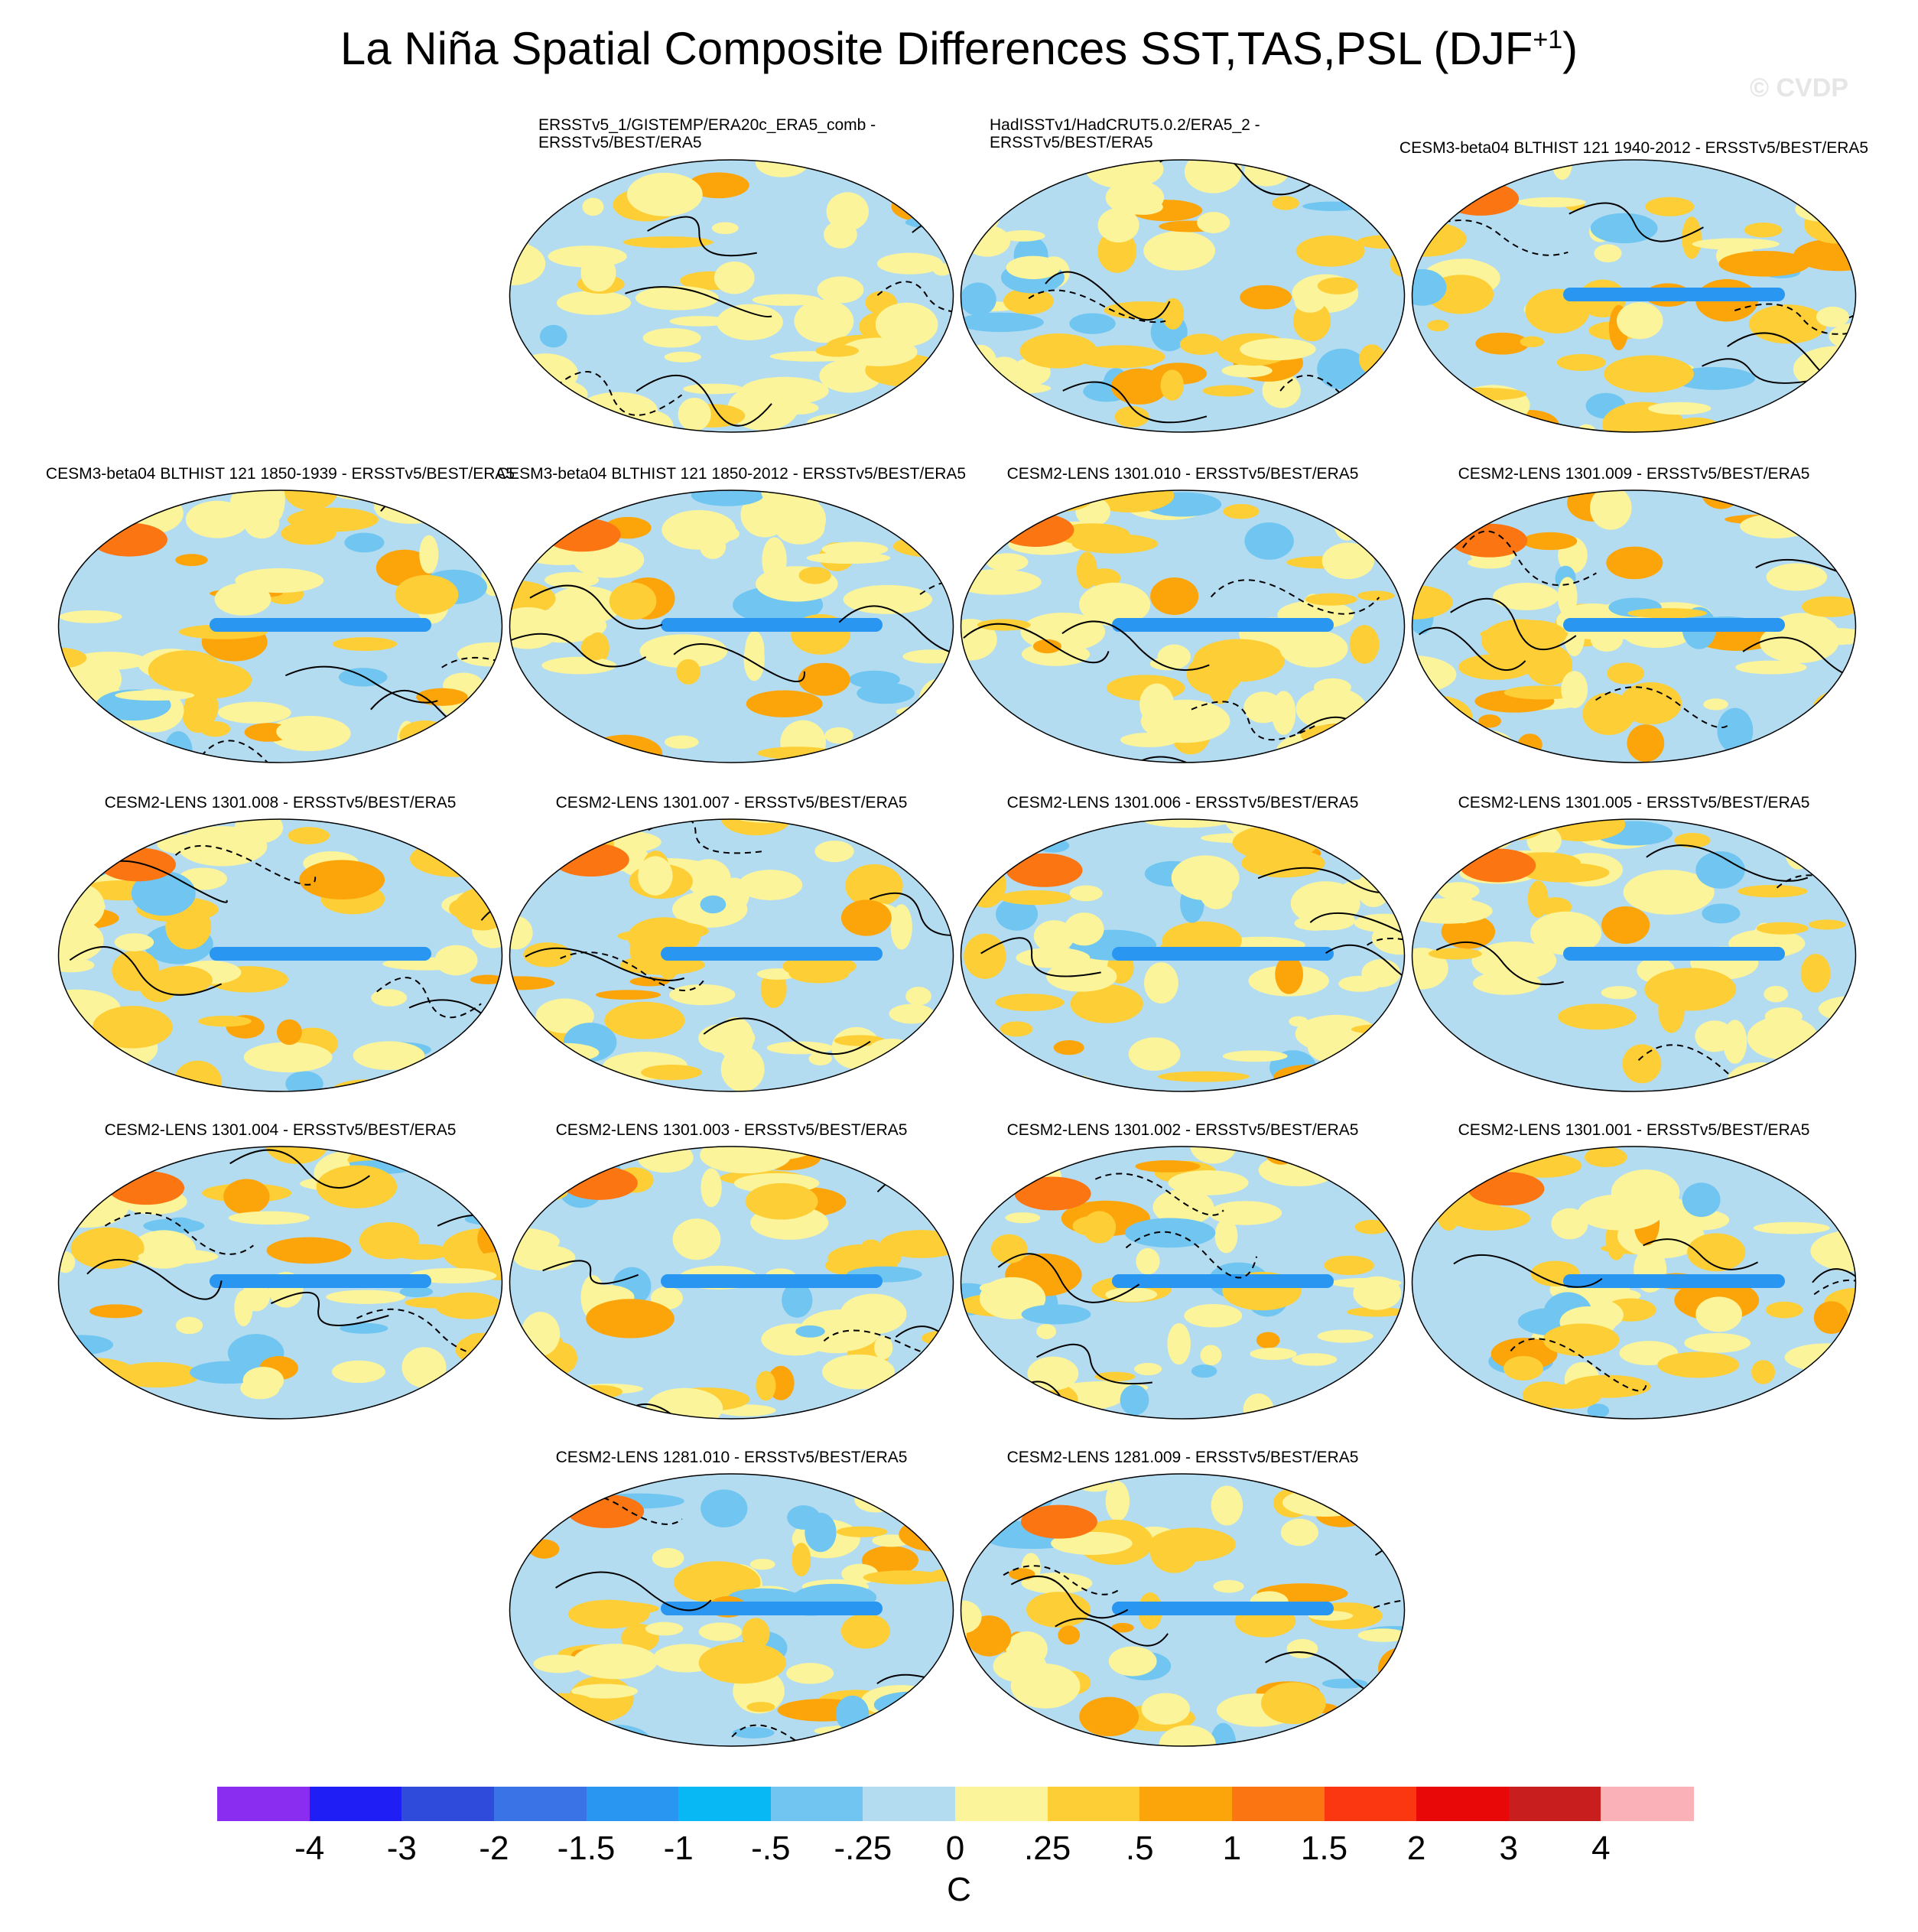 The height and width of the screenshot is (1932, 1918). What do you see at coordinates (280, 1301) in the screenshot?
I see `map-panel: CESM2-LENS 1301.004 - ERSSTv5/BEST/ERA5` at bounding box center [280, 1301].